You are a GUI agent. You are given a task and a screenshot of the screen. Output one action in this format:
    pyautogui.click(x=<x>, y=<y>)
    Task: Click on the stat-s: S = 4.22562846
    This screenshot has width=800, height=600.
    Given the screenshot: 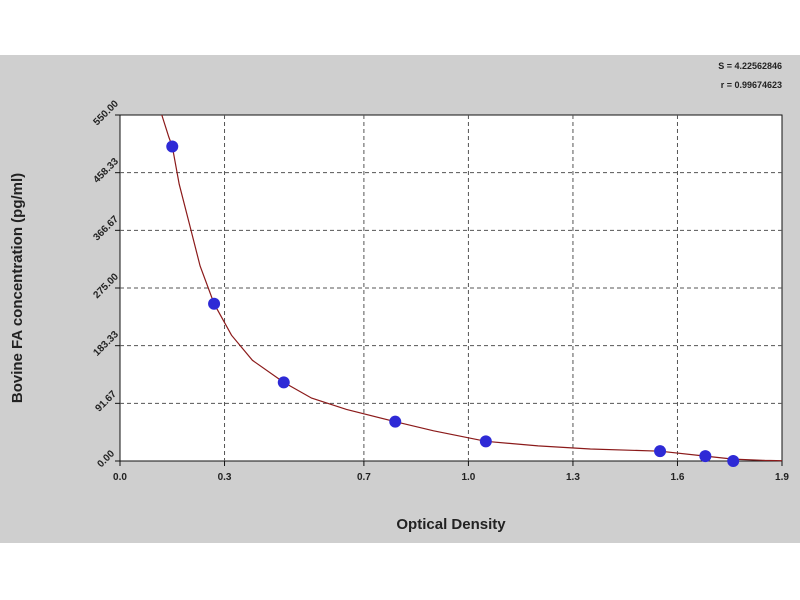 What is the action you would take?
    pyautogui.click(x=750, y=66)
    